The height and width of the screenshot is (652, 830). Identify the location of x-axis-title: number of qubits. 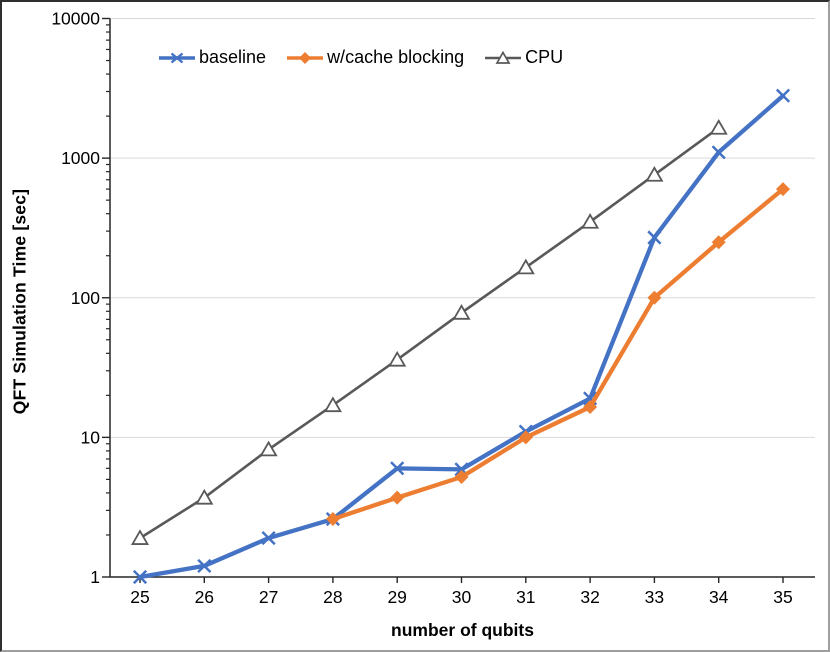
(462, 630).